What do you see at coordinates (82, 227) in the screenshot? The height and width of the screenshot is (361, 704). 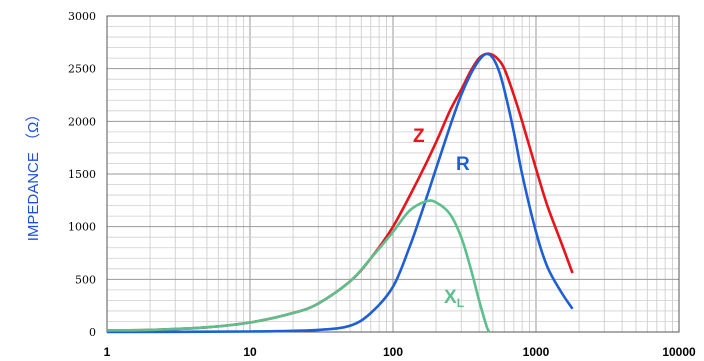 I see `y-tick-label: 1000` at bounding box center [82, 227].